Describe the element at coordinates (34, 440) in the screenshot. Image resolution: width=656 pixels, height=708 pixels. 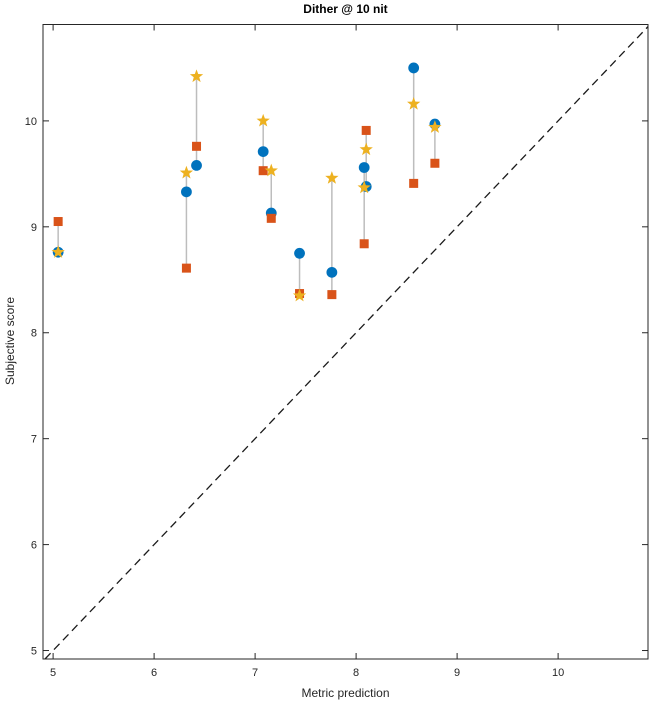
I see `y-tick-label: 7` at that location.